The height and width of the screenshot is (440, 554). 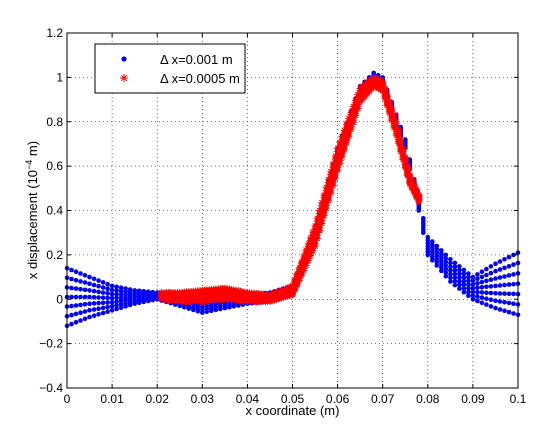 I want to click on x-tick-label: 0.08, so click(x=428, y=399).